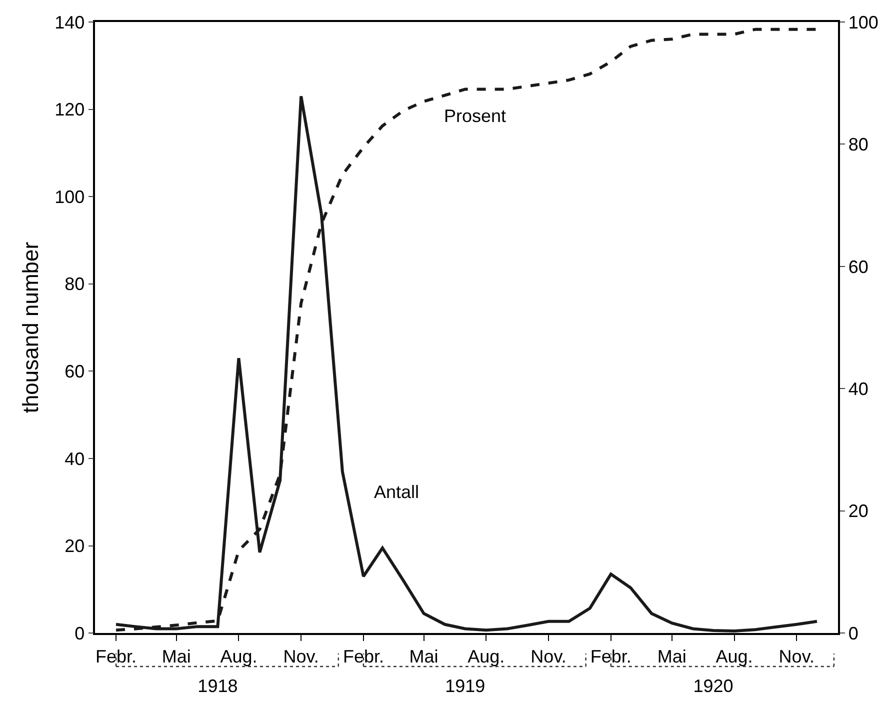 The image size is (894, 713). Describe the element at coordinates (74, 372) in the screenshot. I see `y-tick-label: 60` at that location.